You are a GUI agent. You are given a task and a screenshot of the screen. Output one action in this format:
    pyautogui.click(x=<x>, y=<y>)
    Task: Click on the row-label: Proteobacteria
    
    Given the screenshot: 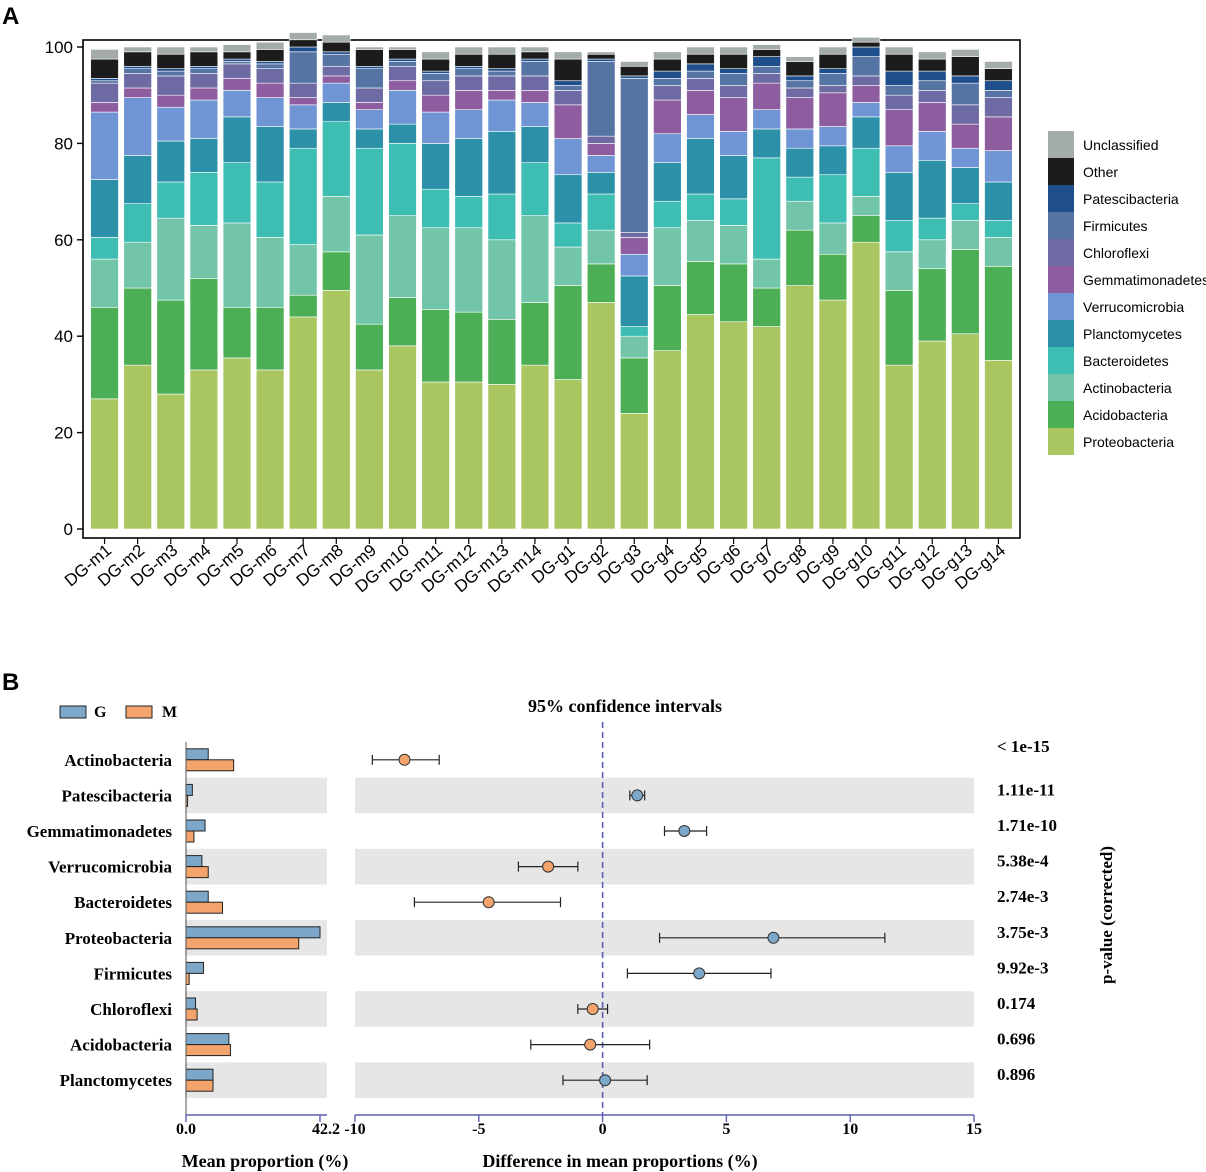 What is the action you would take?
    pyautogui.click(x=119, y=938)
    